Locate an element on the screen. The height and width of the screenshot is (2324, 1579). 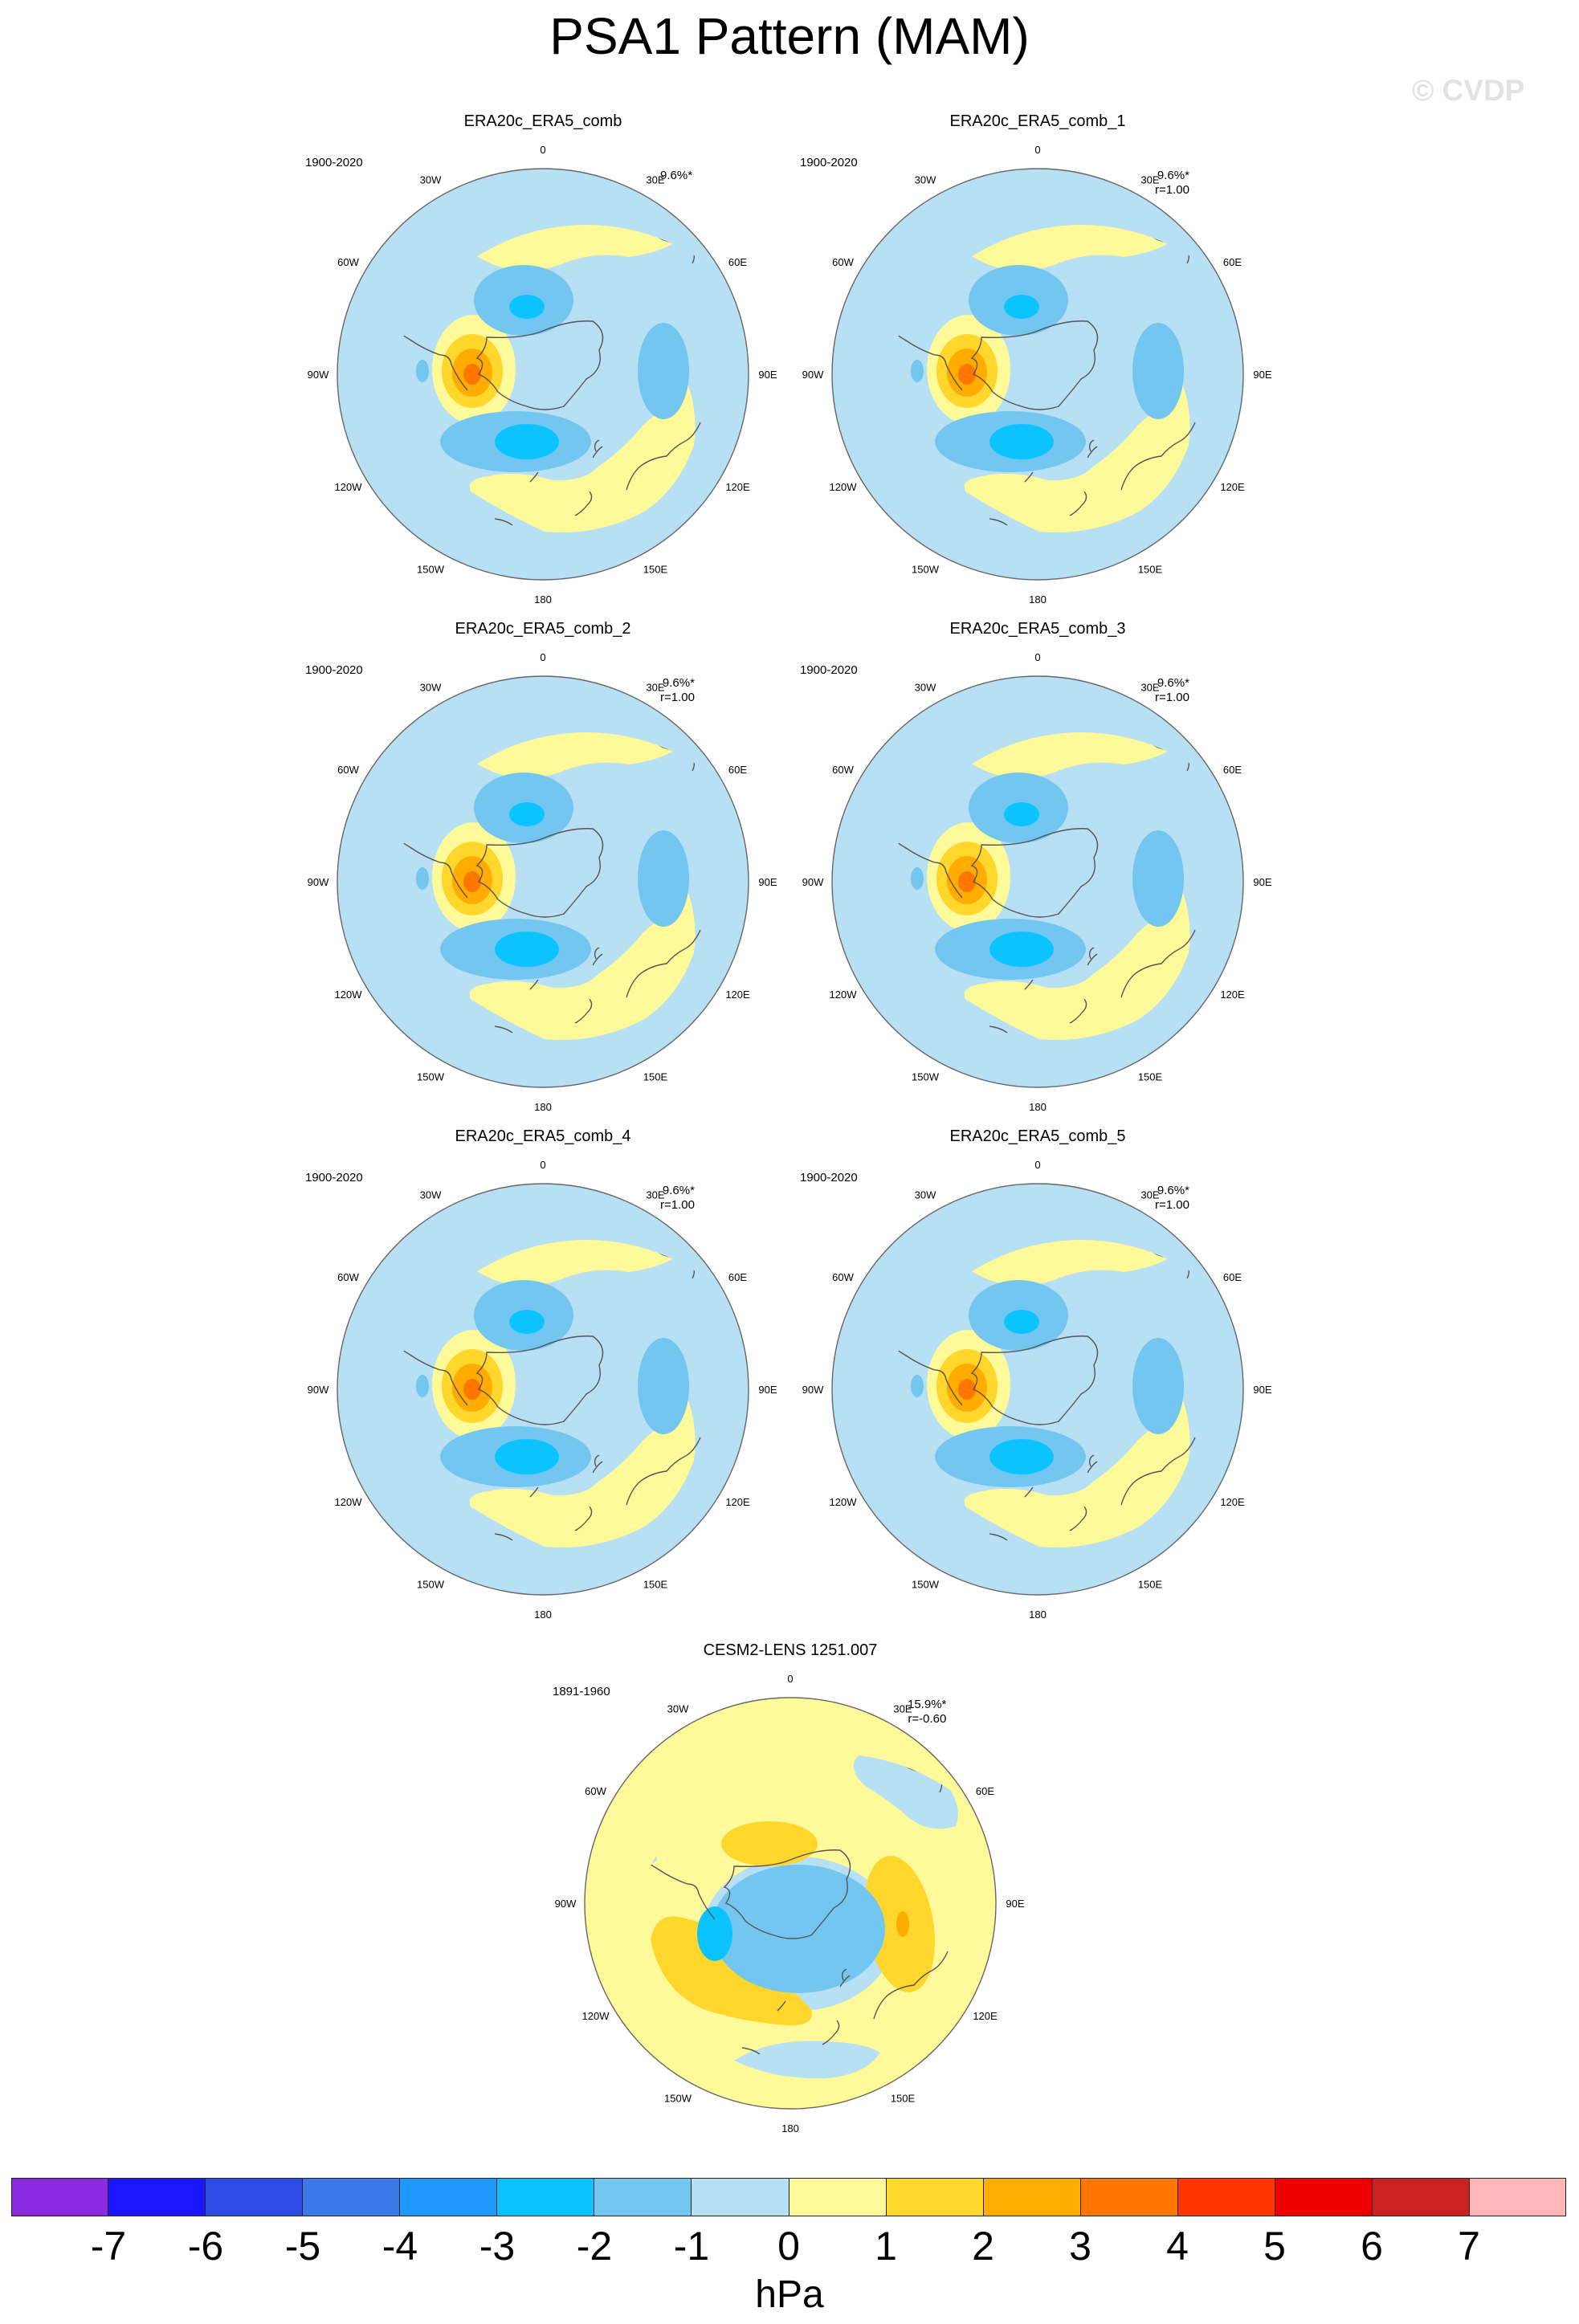
colorbar-tick-label: 1 is located at coordinates (886, 2247).